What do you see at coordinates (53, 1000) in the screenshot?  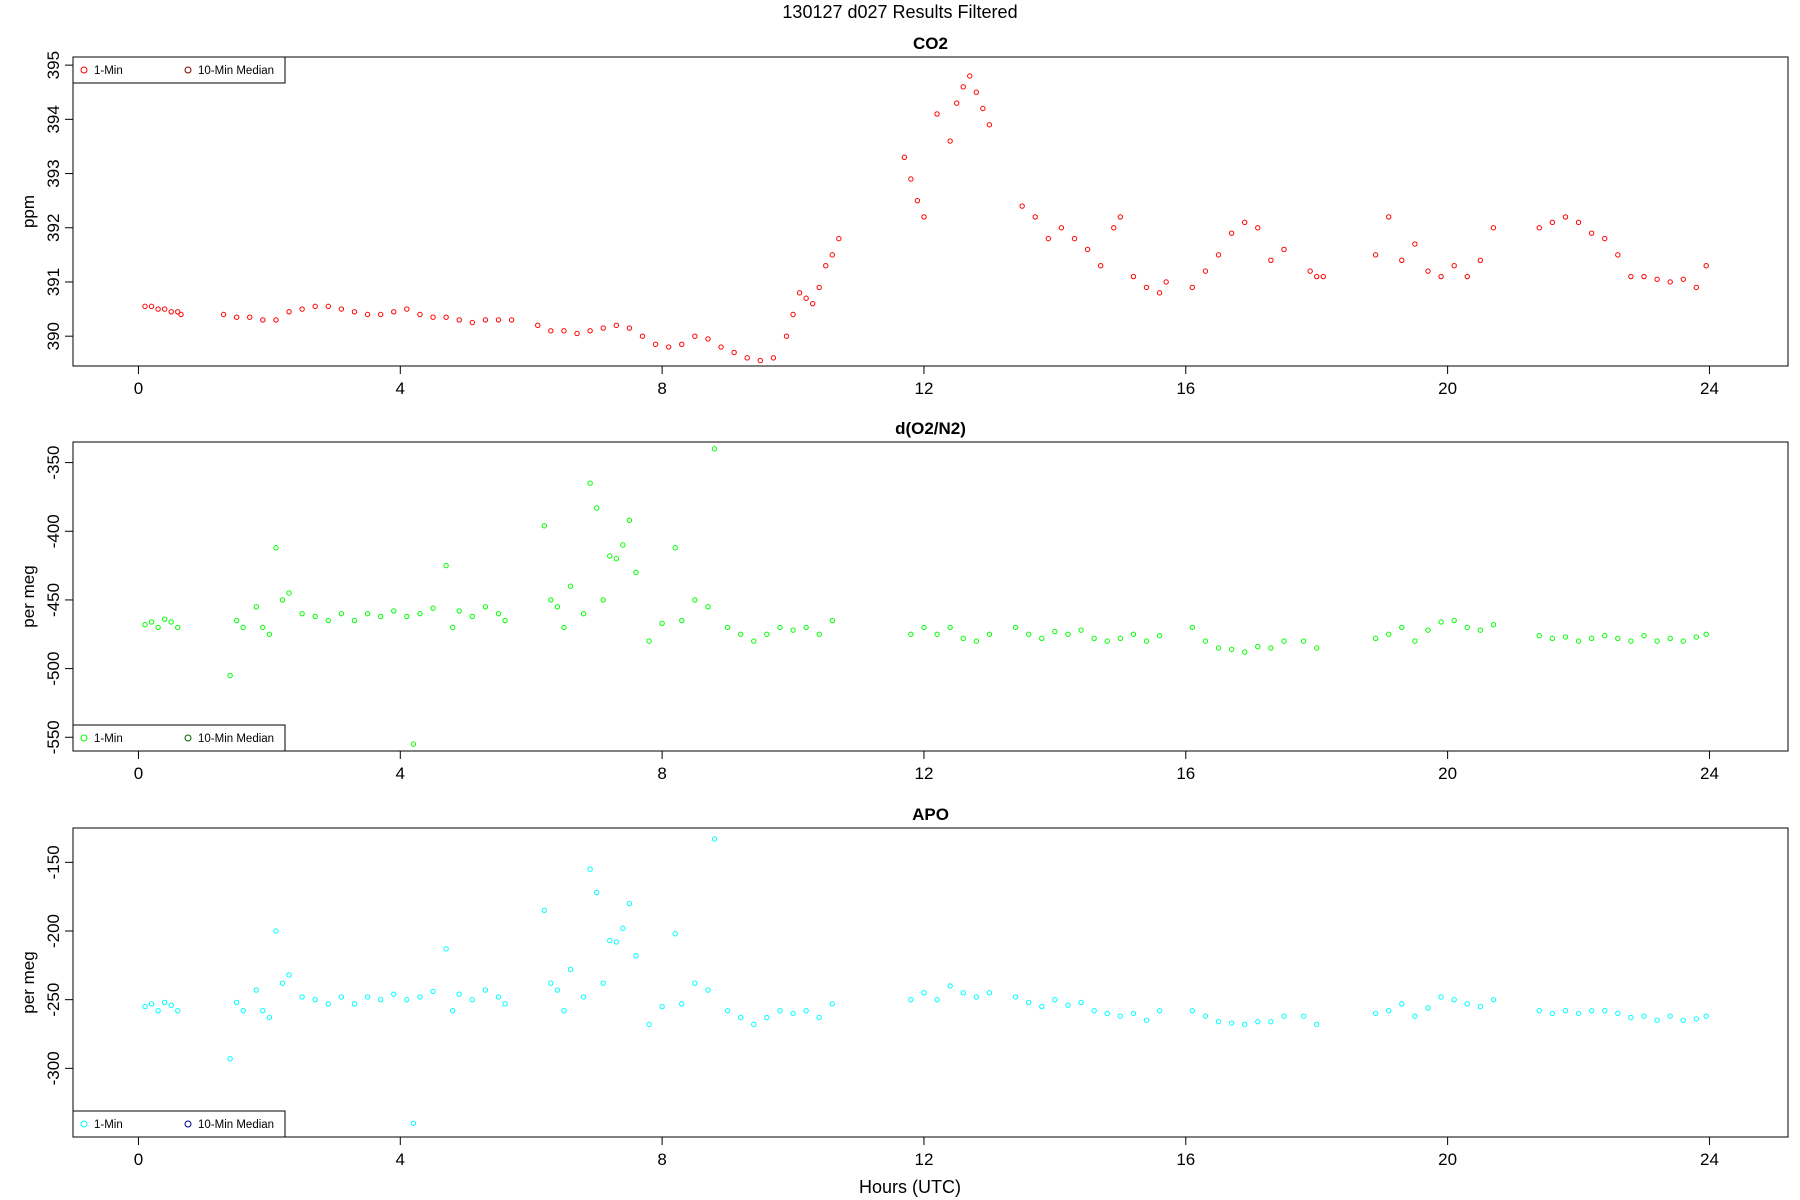 I see `y-tick-label: -250` at bounding box center [53, 1000].